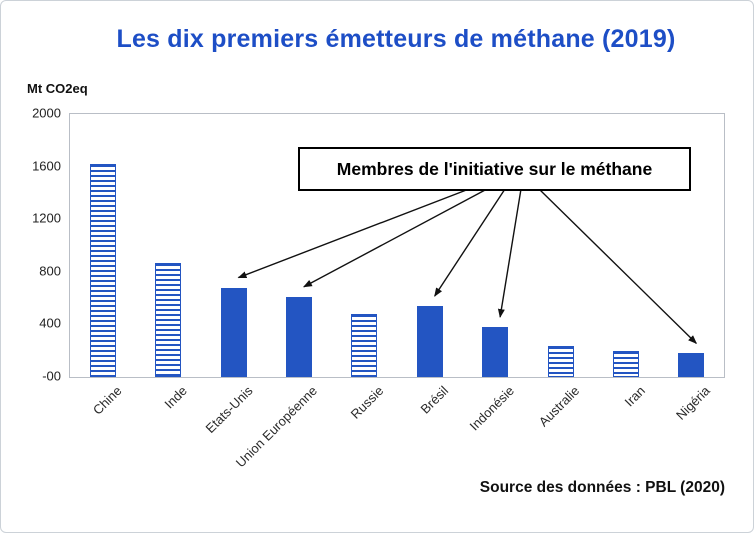  What do you see at coordinates (495, 352) in the screenshot?
I see `bar-indon-sie` at bounding box center [495, 352].